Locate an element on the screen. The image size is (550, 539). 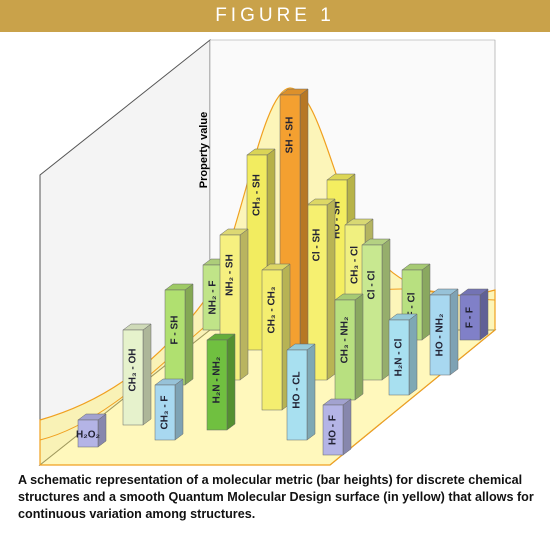
bar-label: CH₃ - F is located at coordinates (165, 412).